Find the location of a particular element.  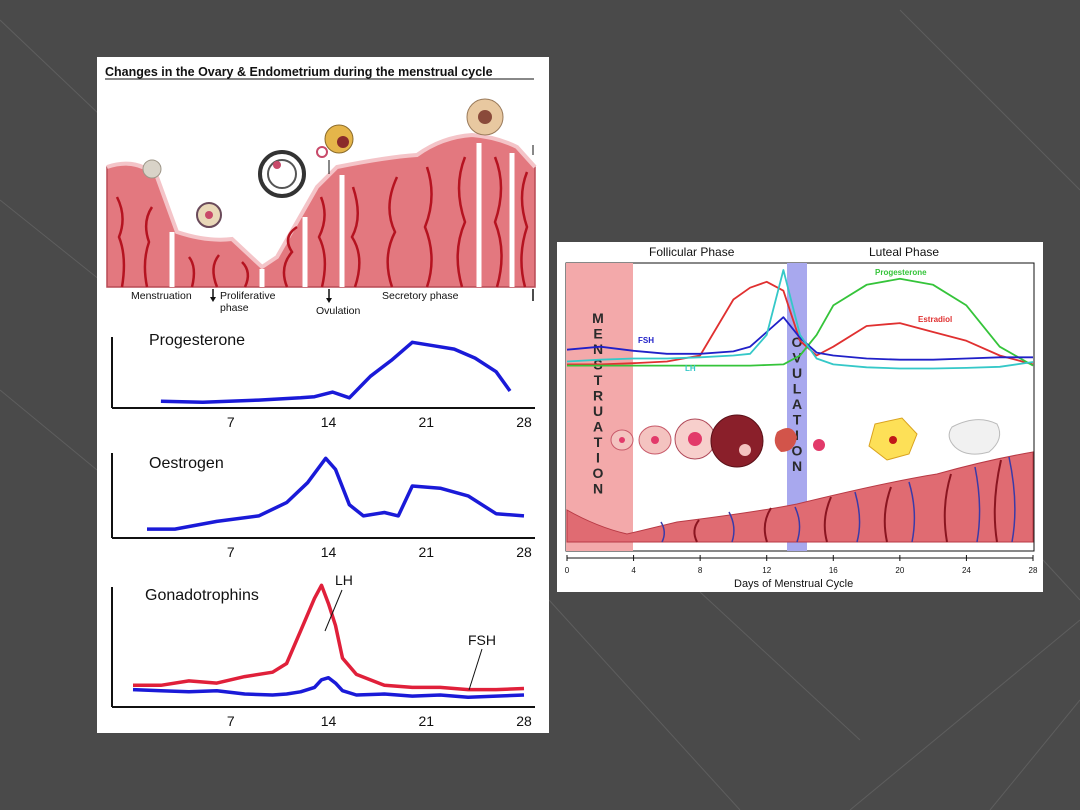

endometrium-illustration is located at coordinates (321, 193).